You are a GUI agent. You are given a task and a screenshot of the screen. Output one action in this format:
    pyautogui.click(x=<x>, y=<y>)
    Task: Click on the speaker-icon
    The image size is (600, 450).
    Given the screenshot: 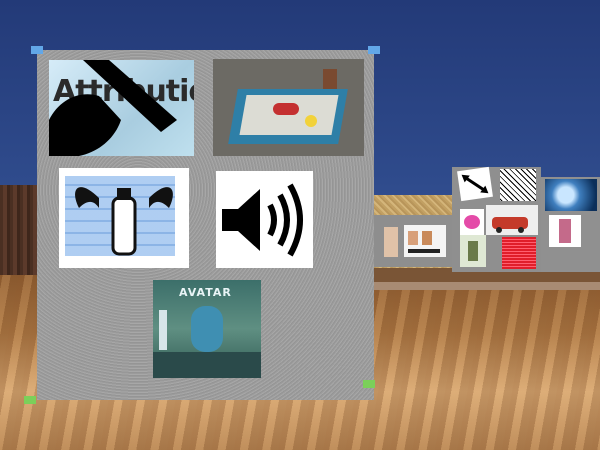 What is the action you would take?
    pyautogui.click(x=262, y=220)
    